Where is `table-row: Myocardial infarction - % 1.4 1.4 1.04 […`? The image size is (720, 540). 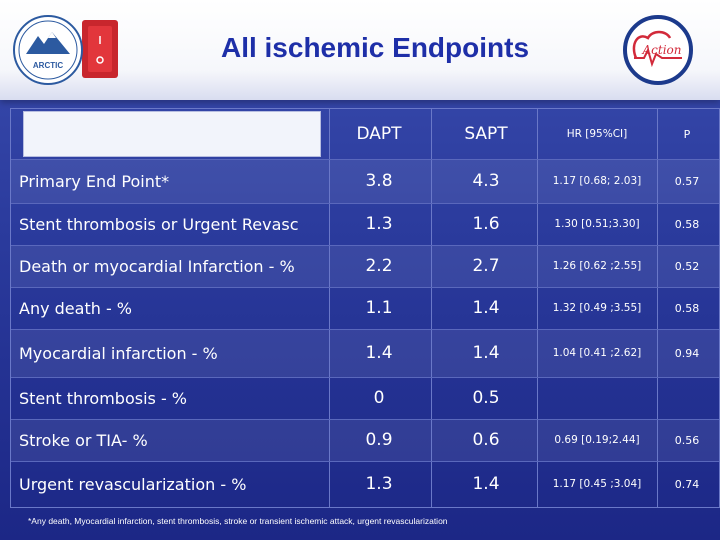
table-row: Myocardial infarction - % 1.4 1.4 1.04 [… is located at coordinates (365, 353).